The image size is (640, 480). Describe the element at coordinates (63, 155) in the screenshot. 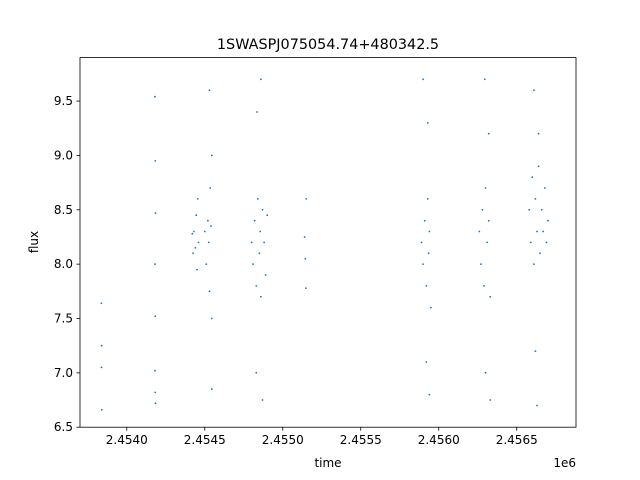

I see `y-tick-label: 9.0` at that location.